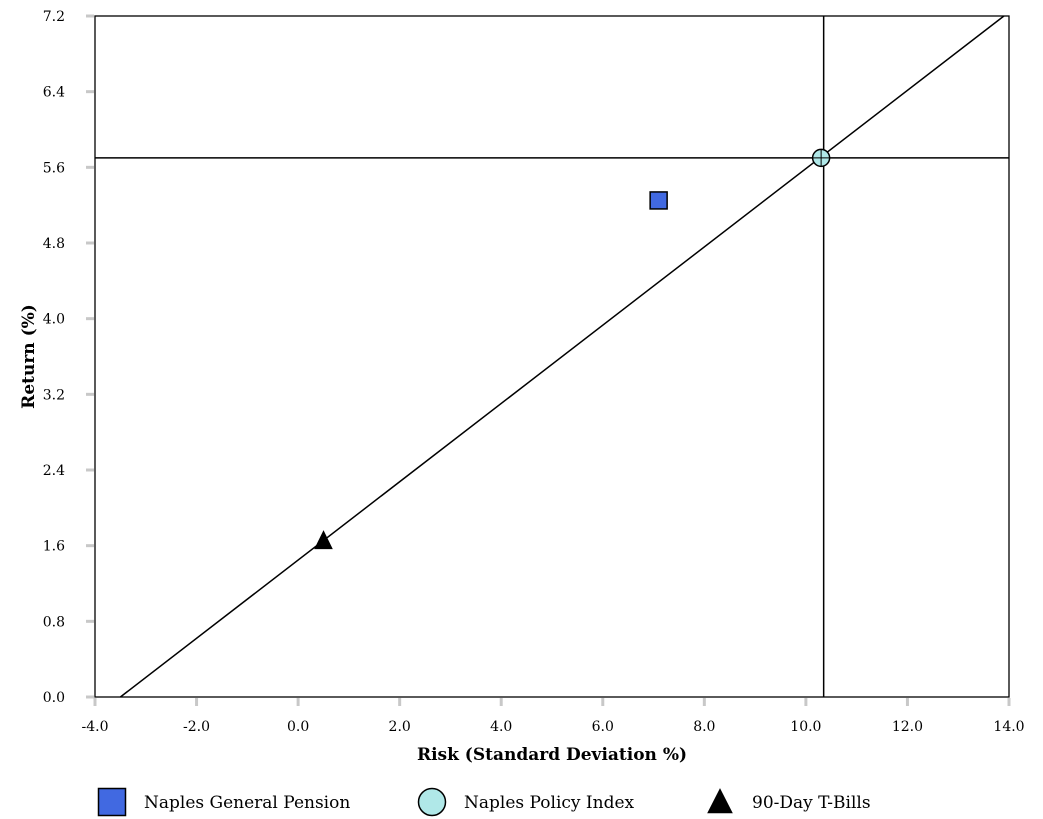  What do you see at coordinates (54, 622) in the screenshot?
I see `y-tick-label: 0.8` at bounding box center [54, 622].